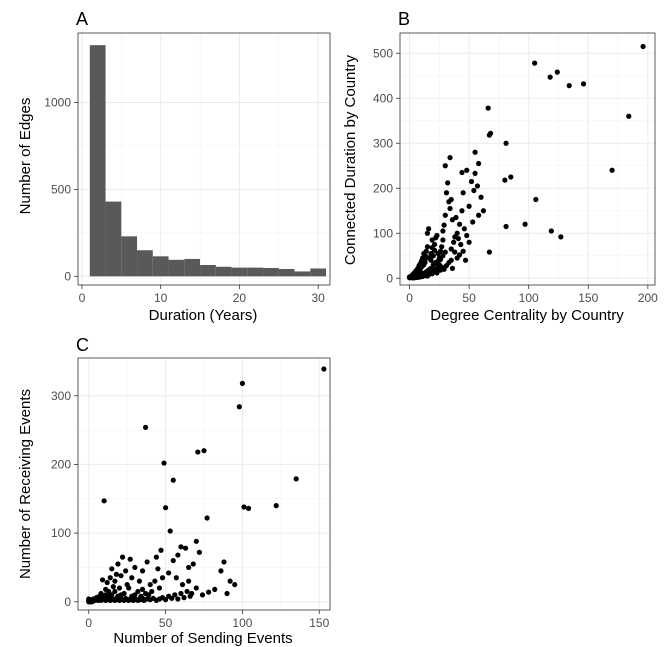  Describe the element at coordinates (82, 19) in the screenshot. I see `panel-a-letter: A` at that location.